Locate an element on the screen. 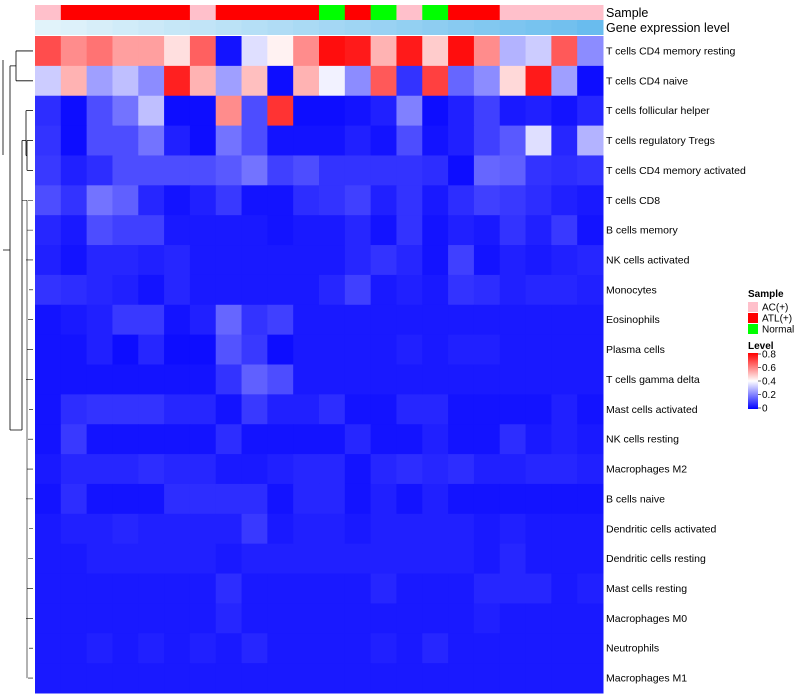  row-label: T cells follicular helper is located at coordinates (658, 111).